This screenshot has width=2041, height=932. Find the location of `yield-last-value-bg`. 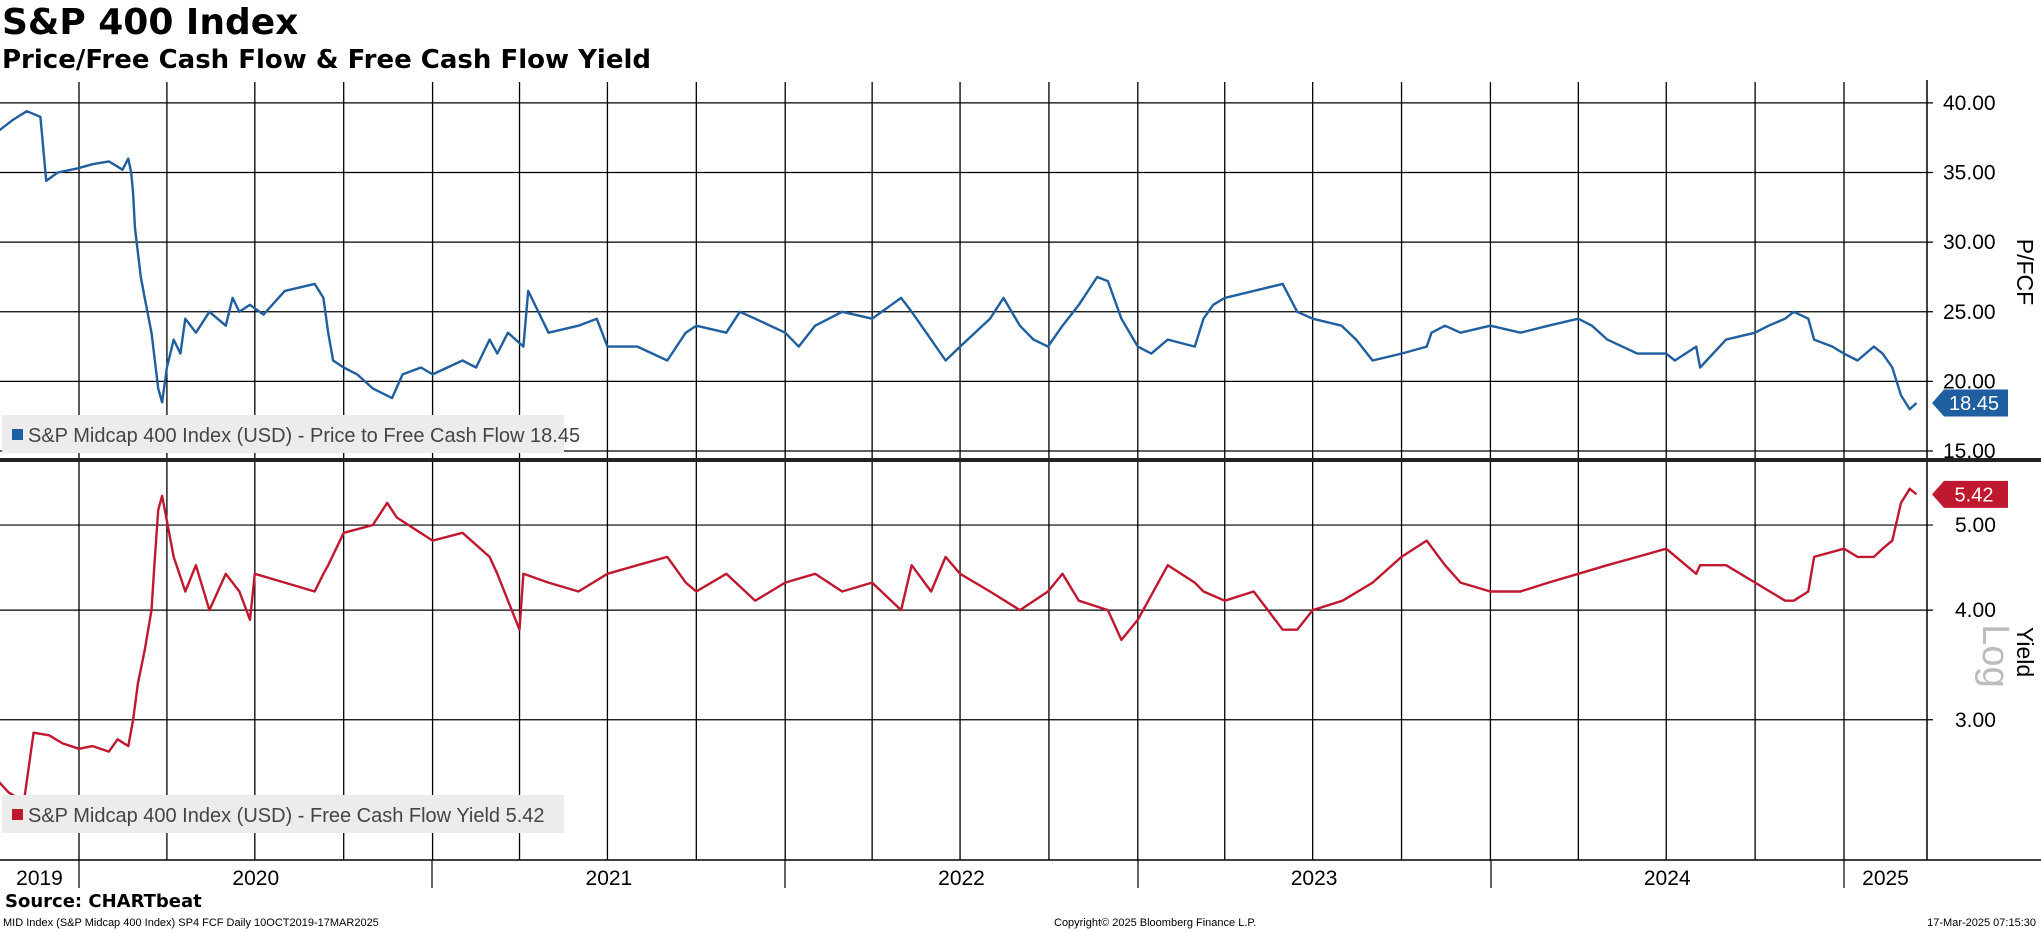

yield-last-value-bg is located at coordinates (1970, 494).